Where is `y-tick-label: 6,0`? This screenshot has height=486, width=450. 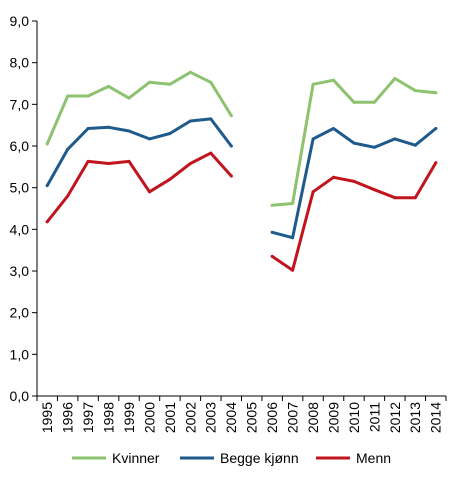
y-tick-label: 6,0 is located at coordinates (20, 146).